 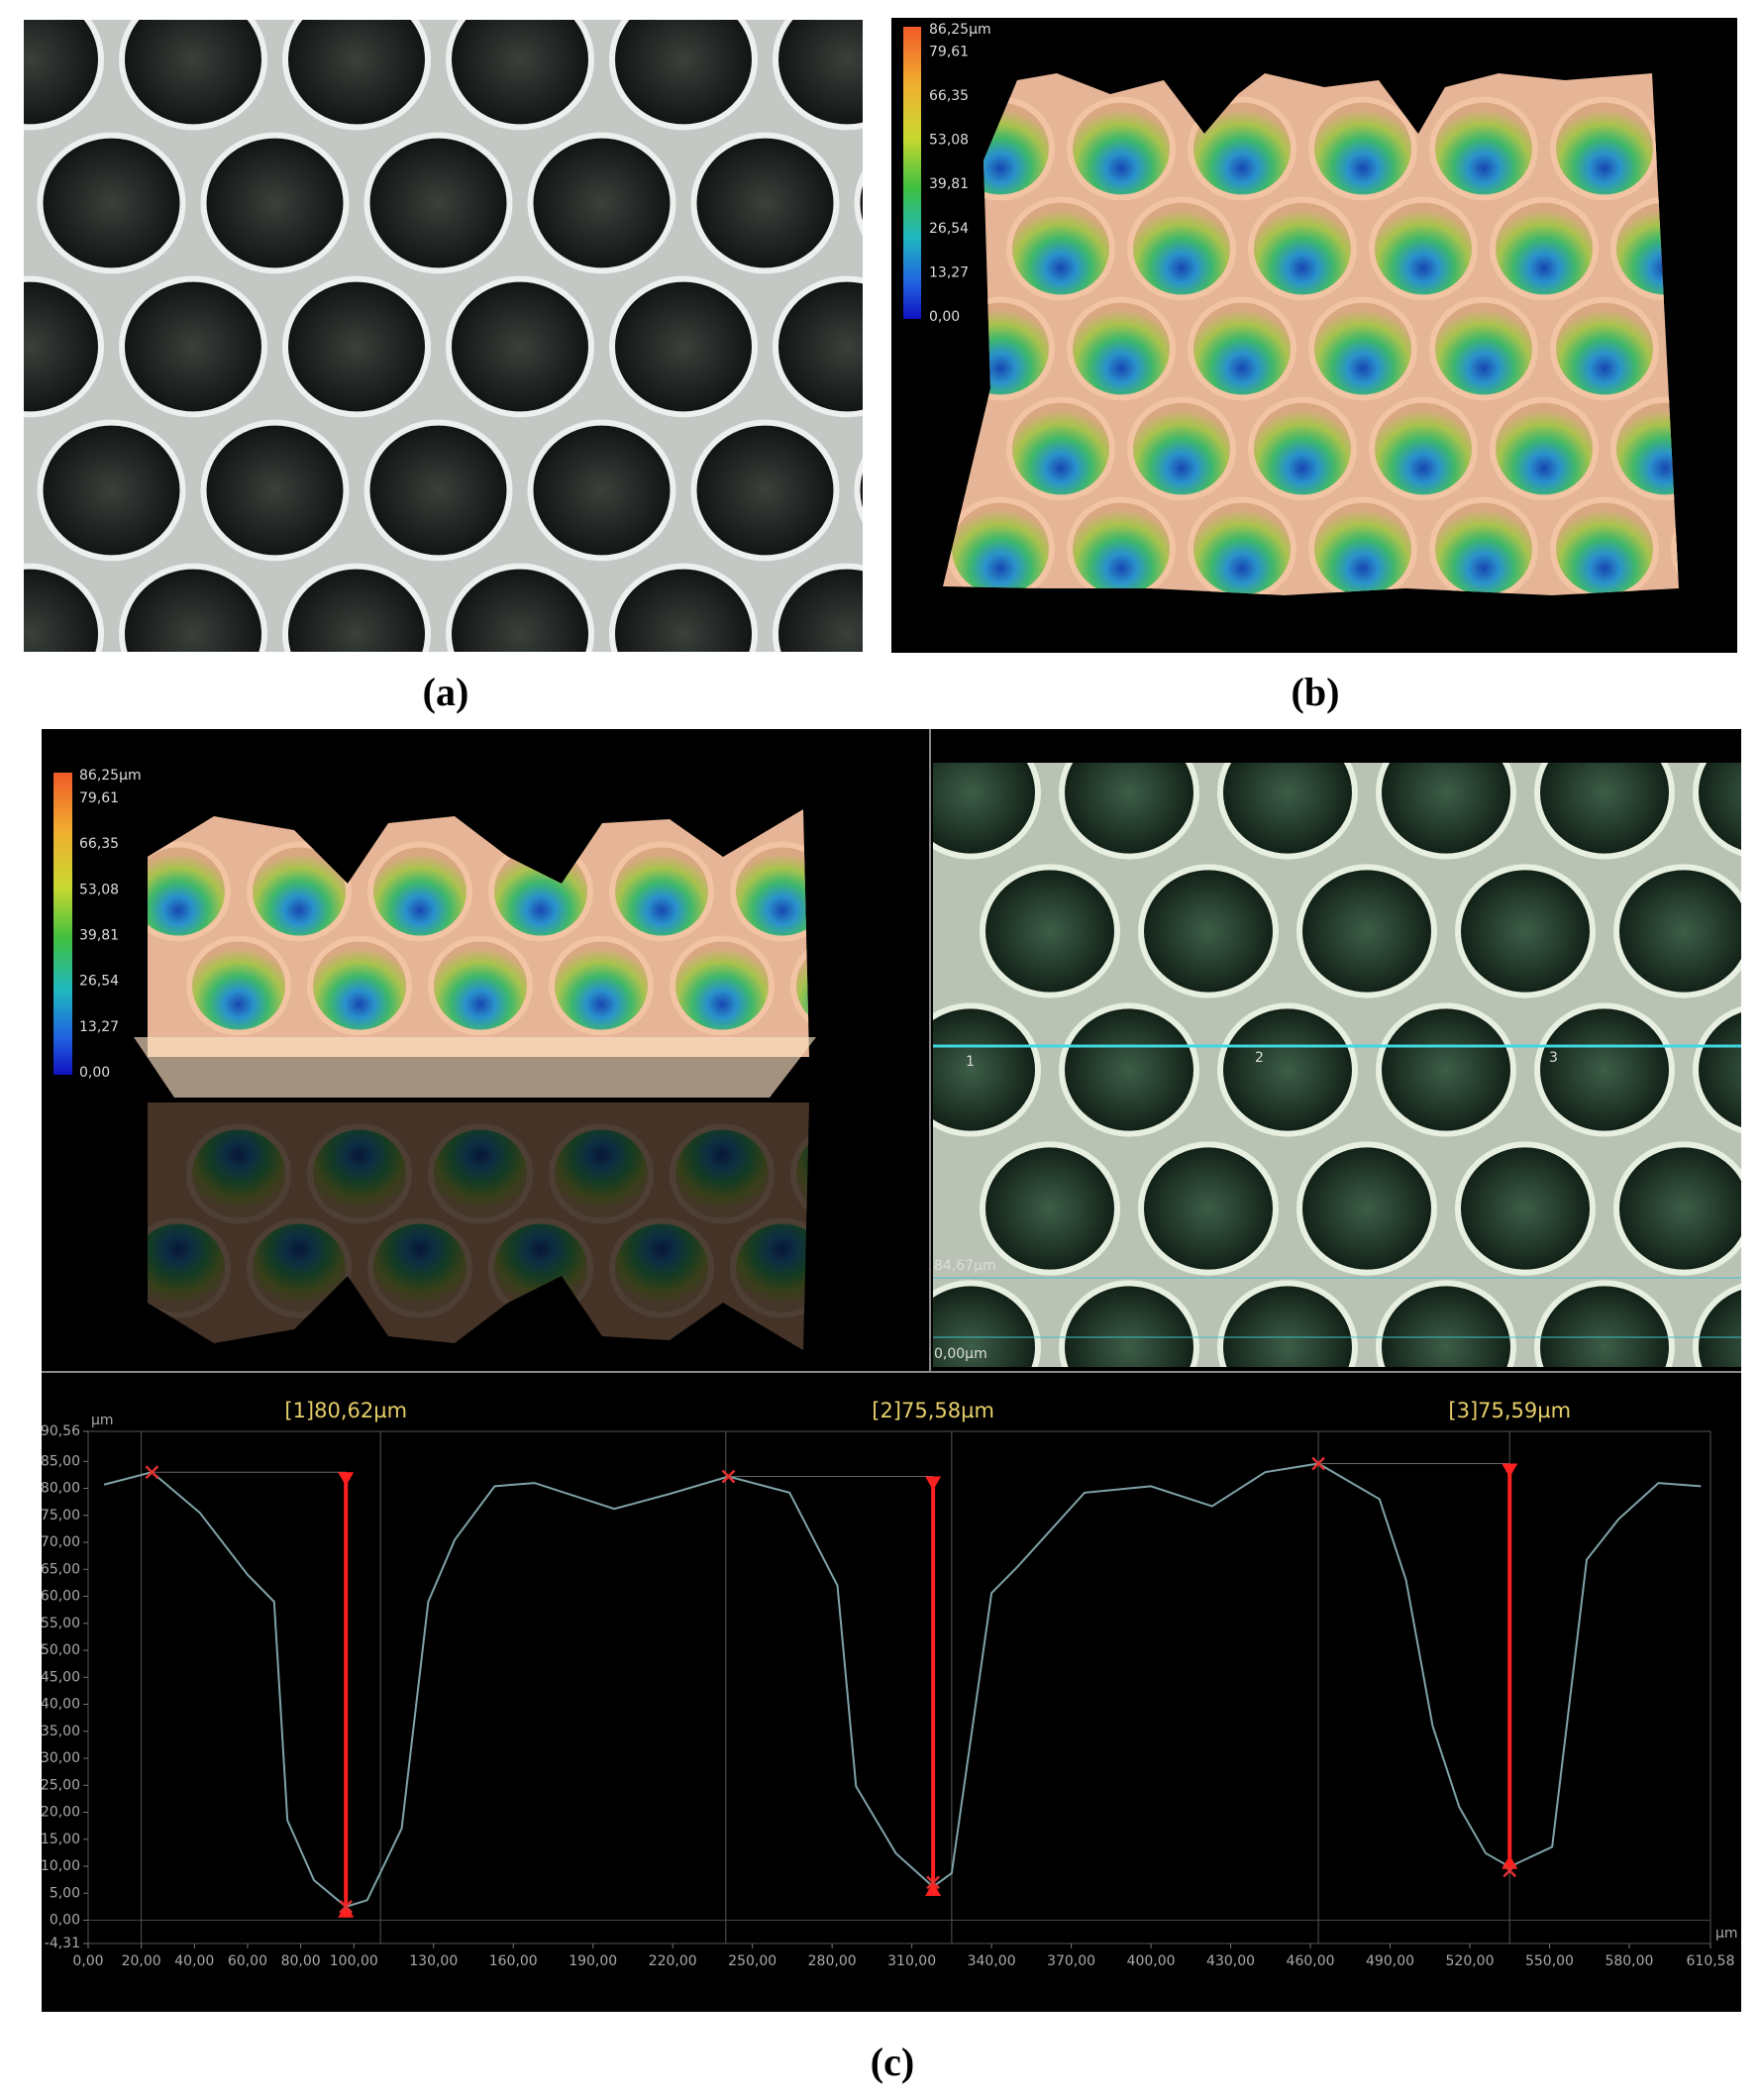 I want to click on x-tick-label: 60,00, so click(x=247, y=1961).